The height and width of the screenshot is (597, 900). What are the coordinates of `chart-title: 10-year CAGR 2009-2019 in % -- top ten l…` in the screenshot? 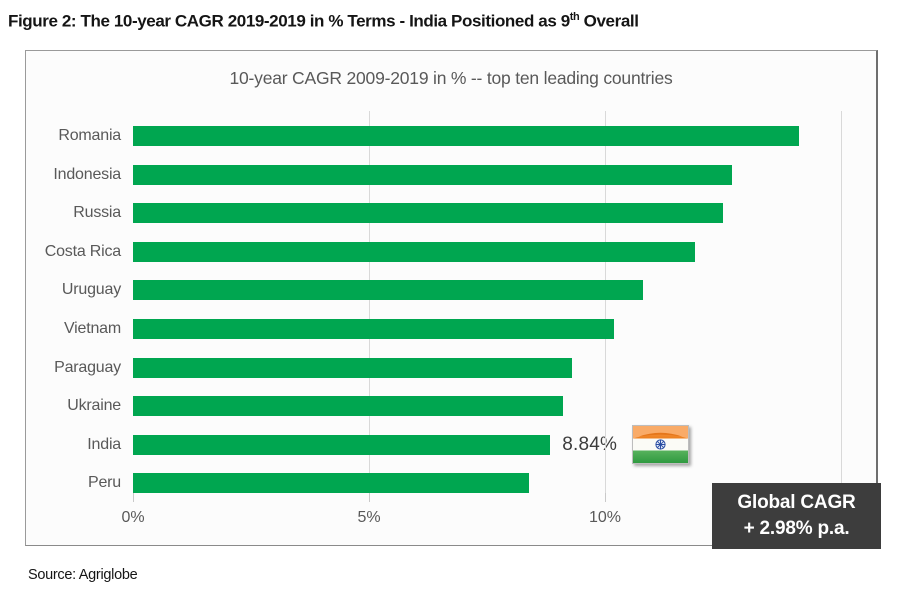 It's located at (451, 78).